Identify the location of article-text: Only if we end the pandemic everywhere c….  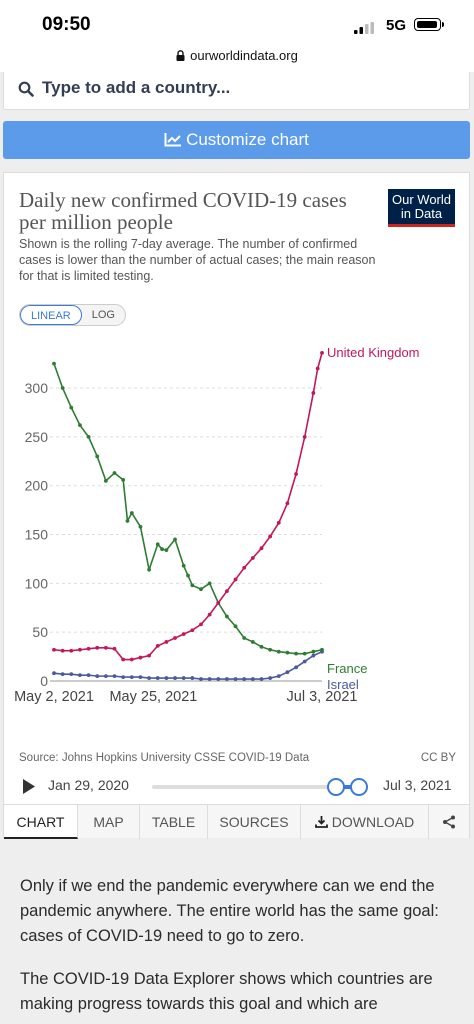
(240, 949).